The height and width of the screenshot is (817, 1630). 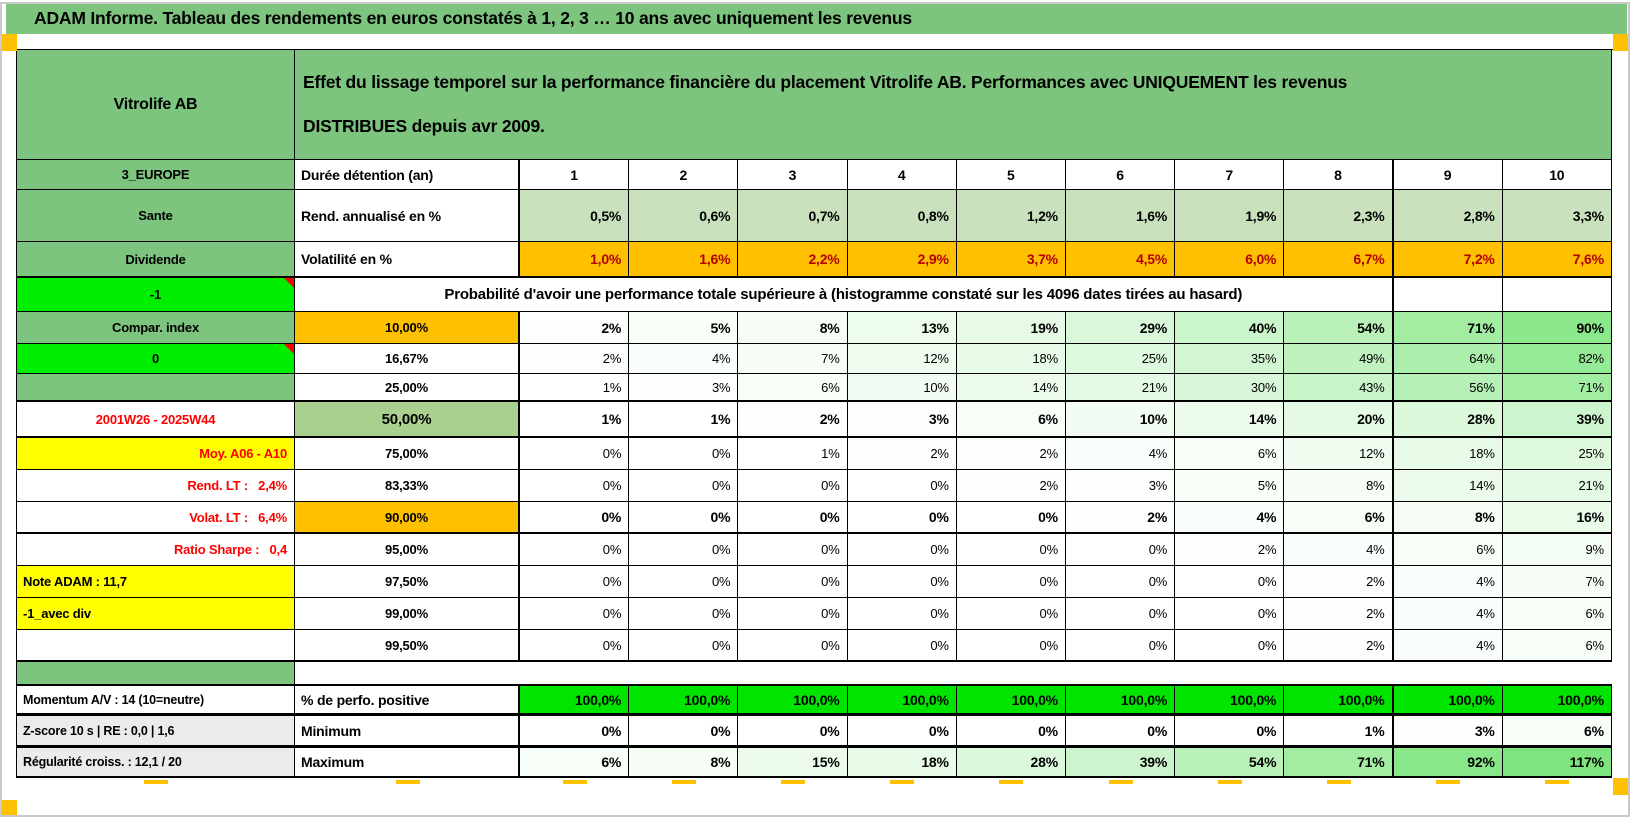 What do you see at coordinates (684, 216) in the screenshot?
I see `data-cell: 0,6%` at bounding box center [684, 216].